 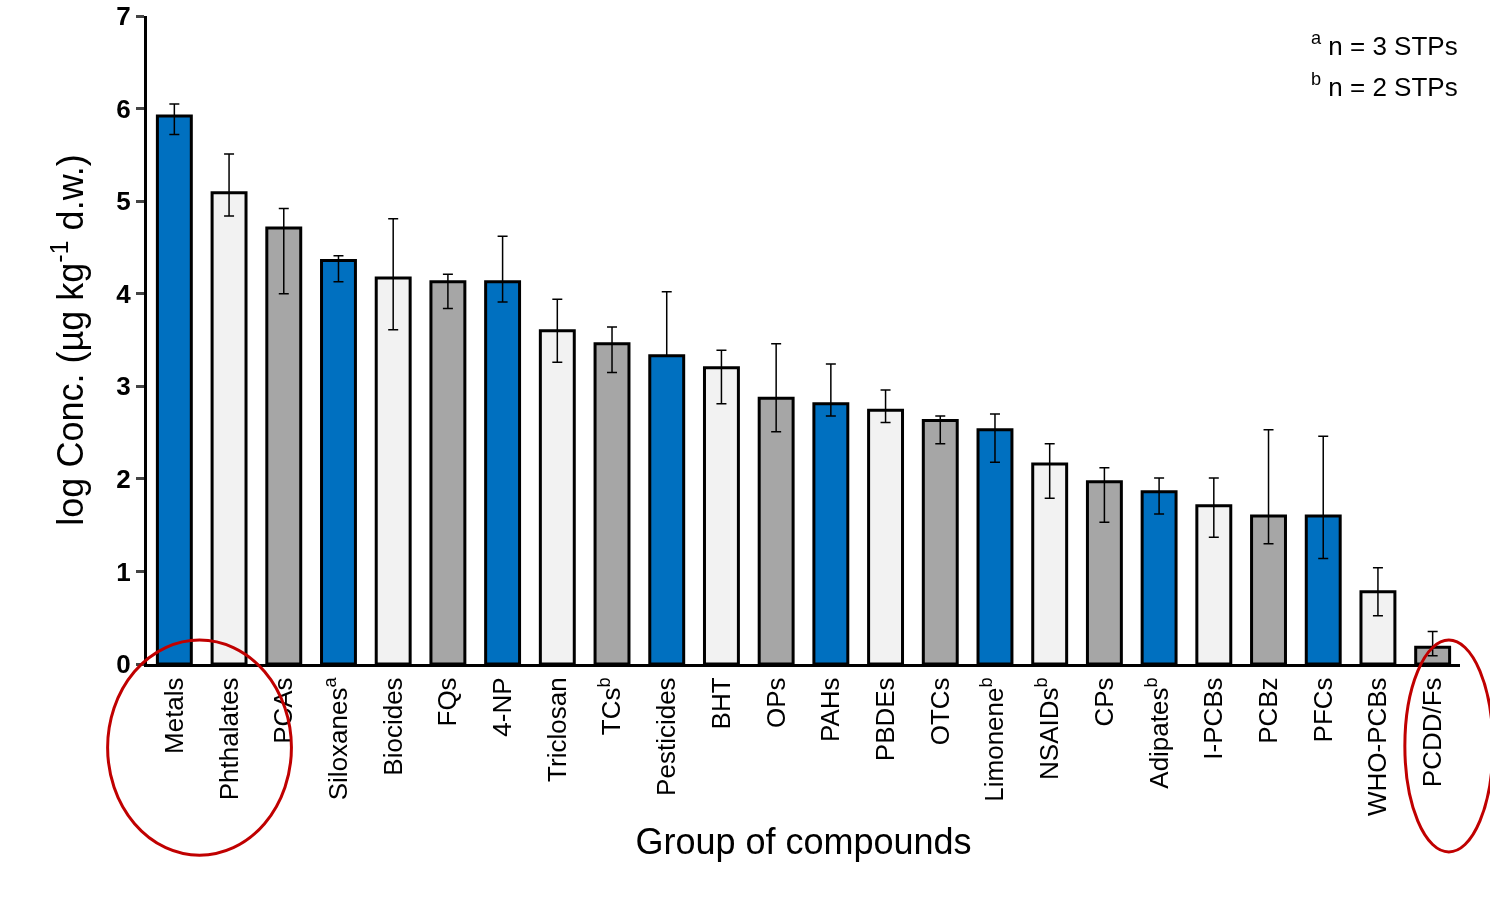 I want to click on x-tick-label: PFCs, so click(x=1322, y=710).